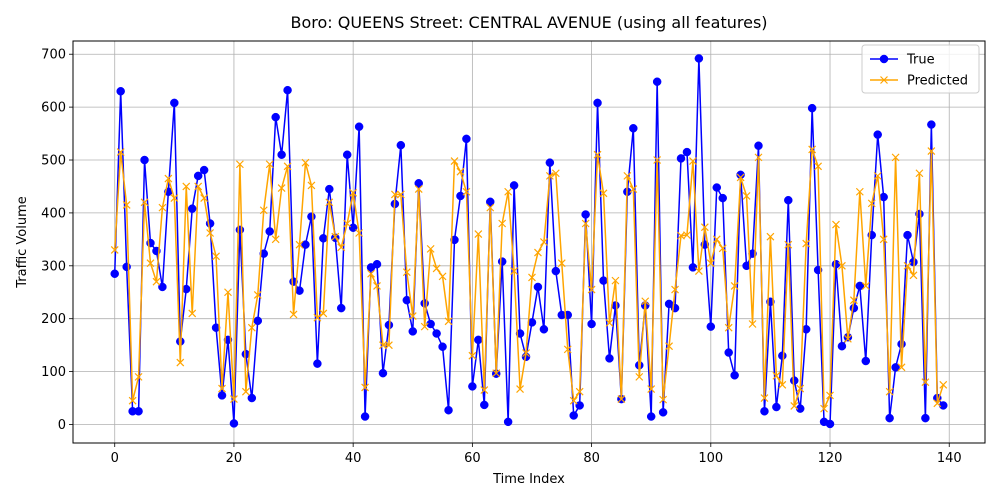  What do you see at coordinates (710, 458) in the screenshot?
I see `x-tick-label: 100` at bounding box center [710, 458].